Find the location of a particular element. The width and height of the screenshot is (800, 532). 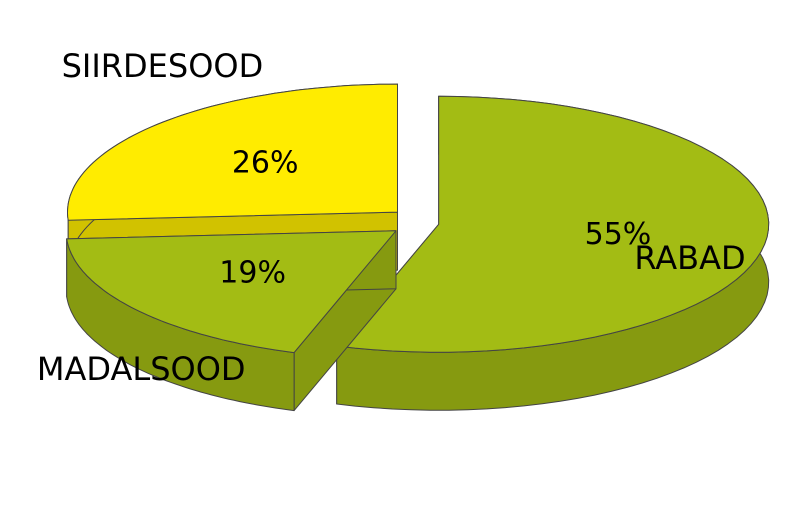

category-label: SIIRDESOOD is located at coordinates (163, 66).